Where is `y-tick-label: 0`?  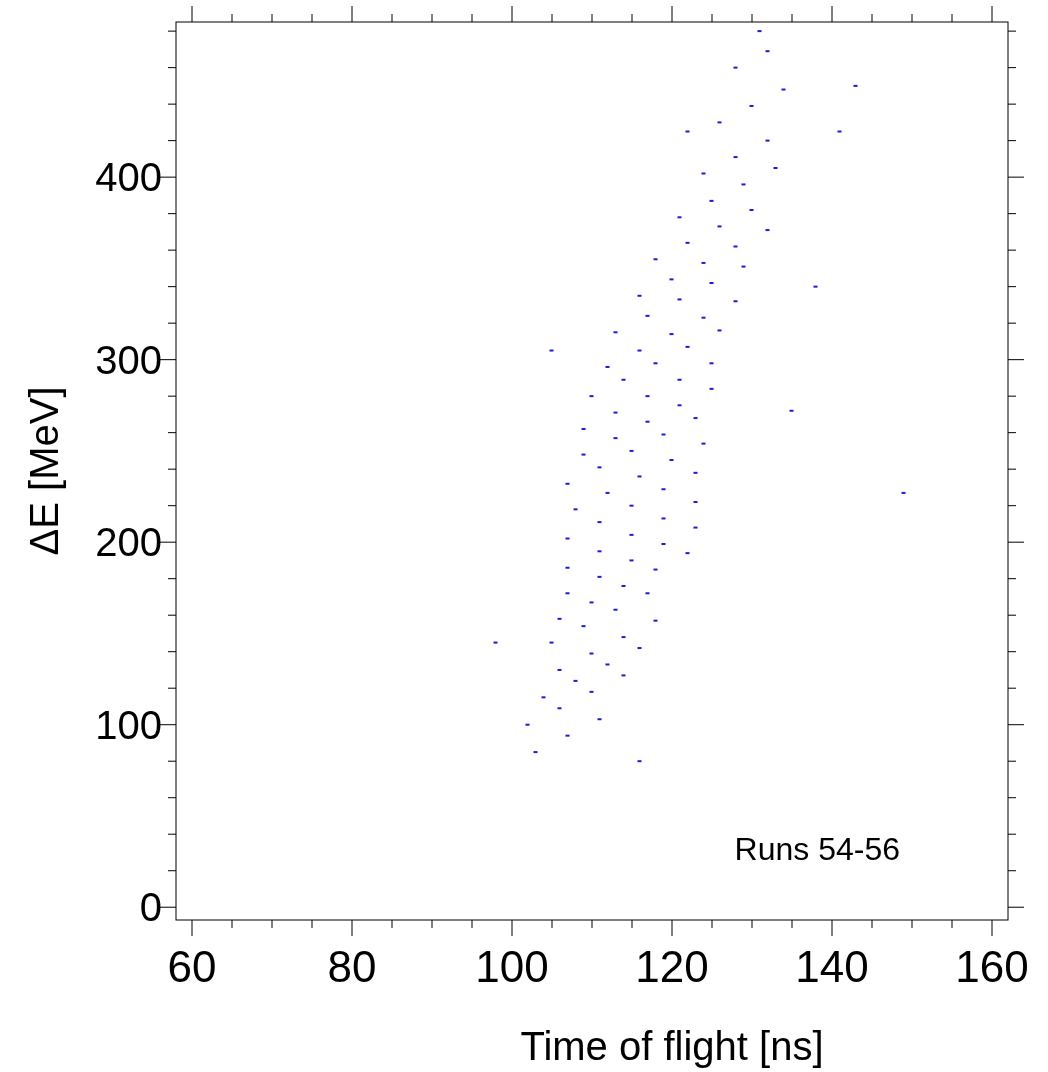
y-tick-label: 0 is located at coordinates (150, 907).